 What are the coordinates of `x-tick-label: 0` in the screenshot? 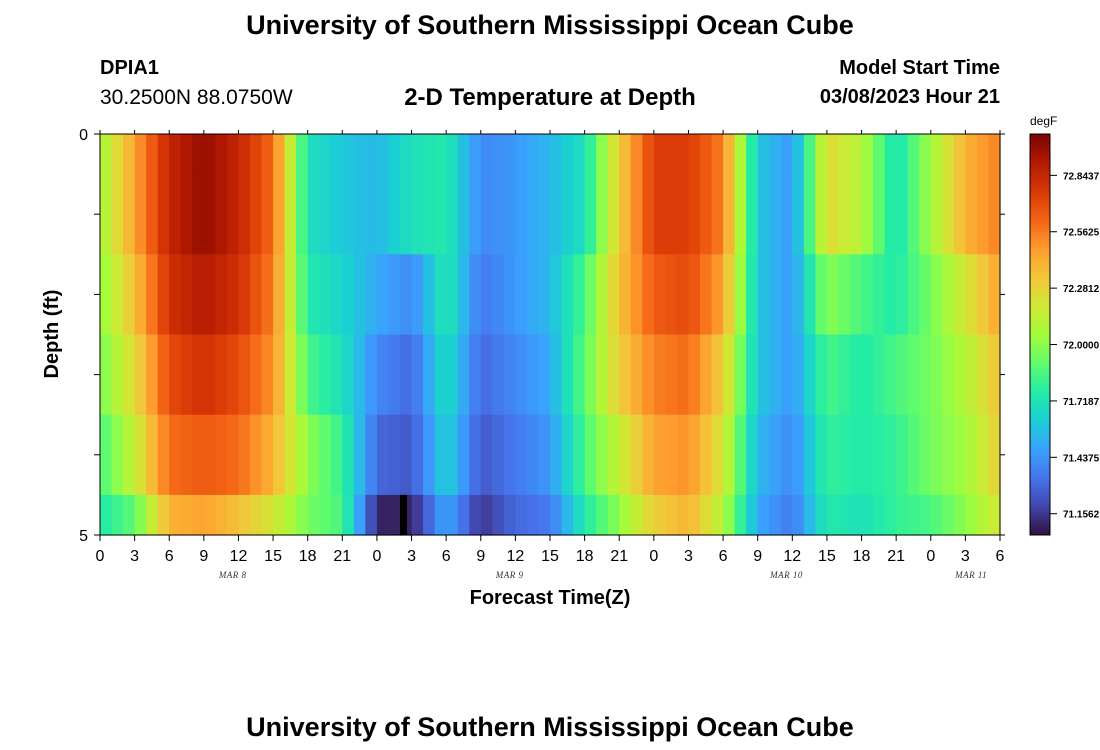 It's located at (653, 556).